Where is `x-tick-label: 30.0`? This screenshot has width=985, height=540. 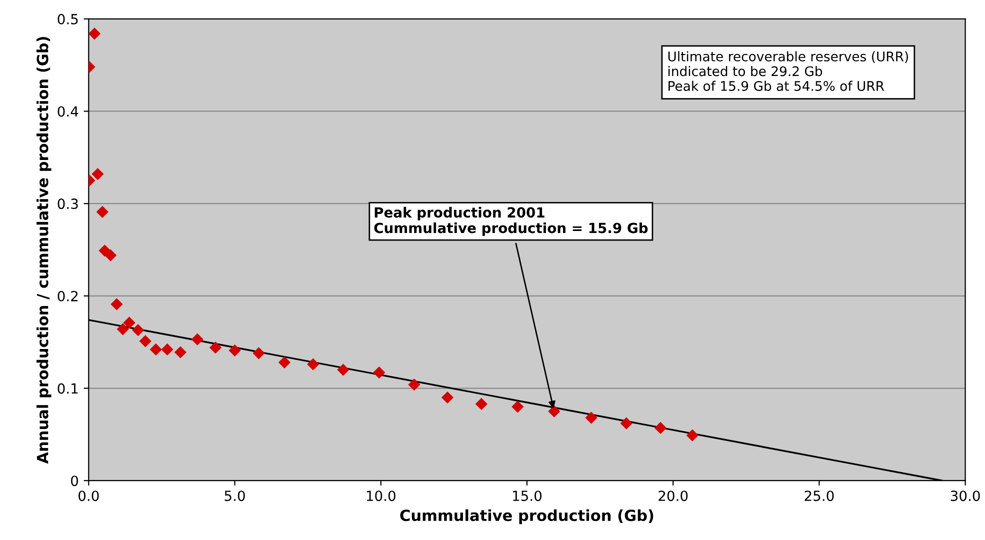 x-tick-label: 30.0 is located at coordinates (965, 496).